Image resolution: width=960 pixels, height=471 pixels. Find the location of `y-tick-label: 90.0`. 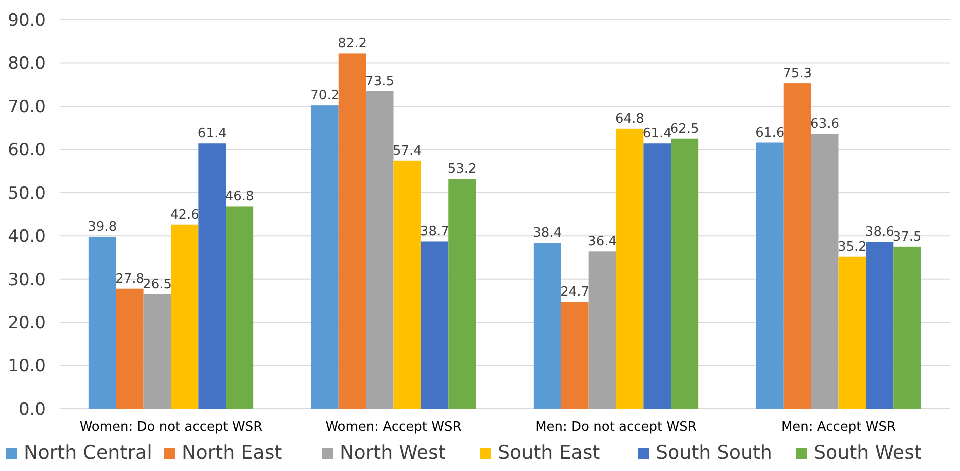

y-tick-label: 90.0 is located at coordinates (27, 20).